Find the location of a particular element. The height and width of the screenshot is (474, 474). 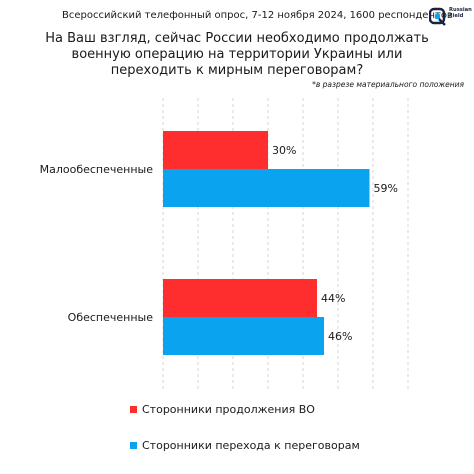

data-label: 30% is located at coordinates (284, 150).